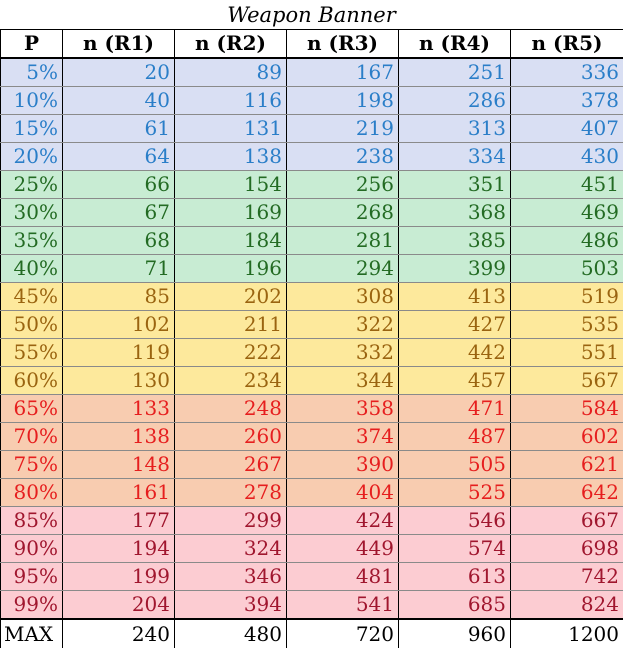 The height and width of the screenshot is (648, 623). Describe the element at coordinates (32, 213) in the screenshot. I see `percent-cell: 30%` at that location.